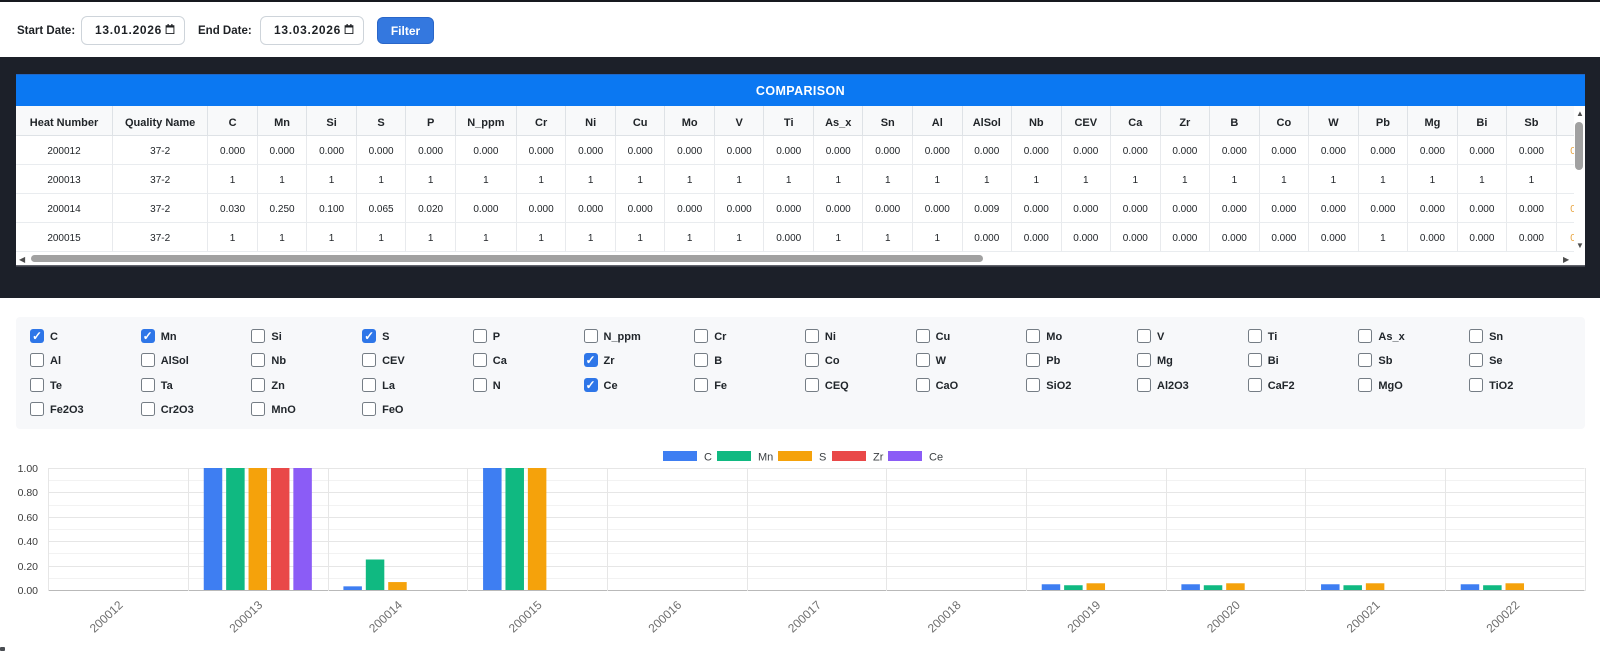 Image resolution: width=1600 pixels, height=651 pixels. I want to click on svg-text: 200013, so click(246, 617).